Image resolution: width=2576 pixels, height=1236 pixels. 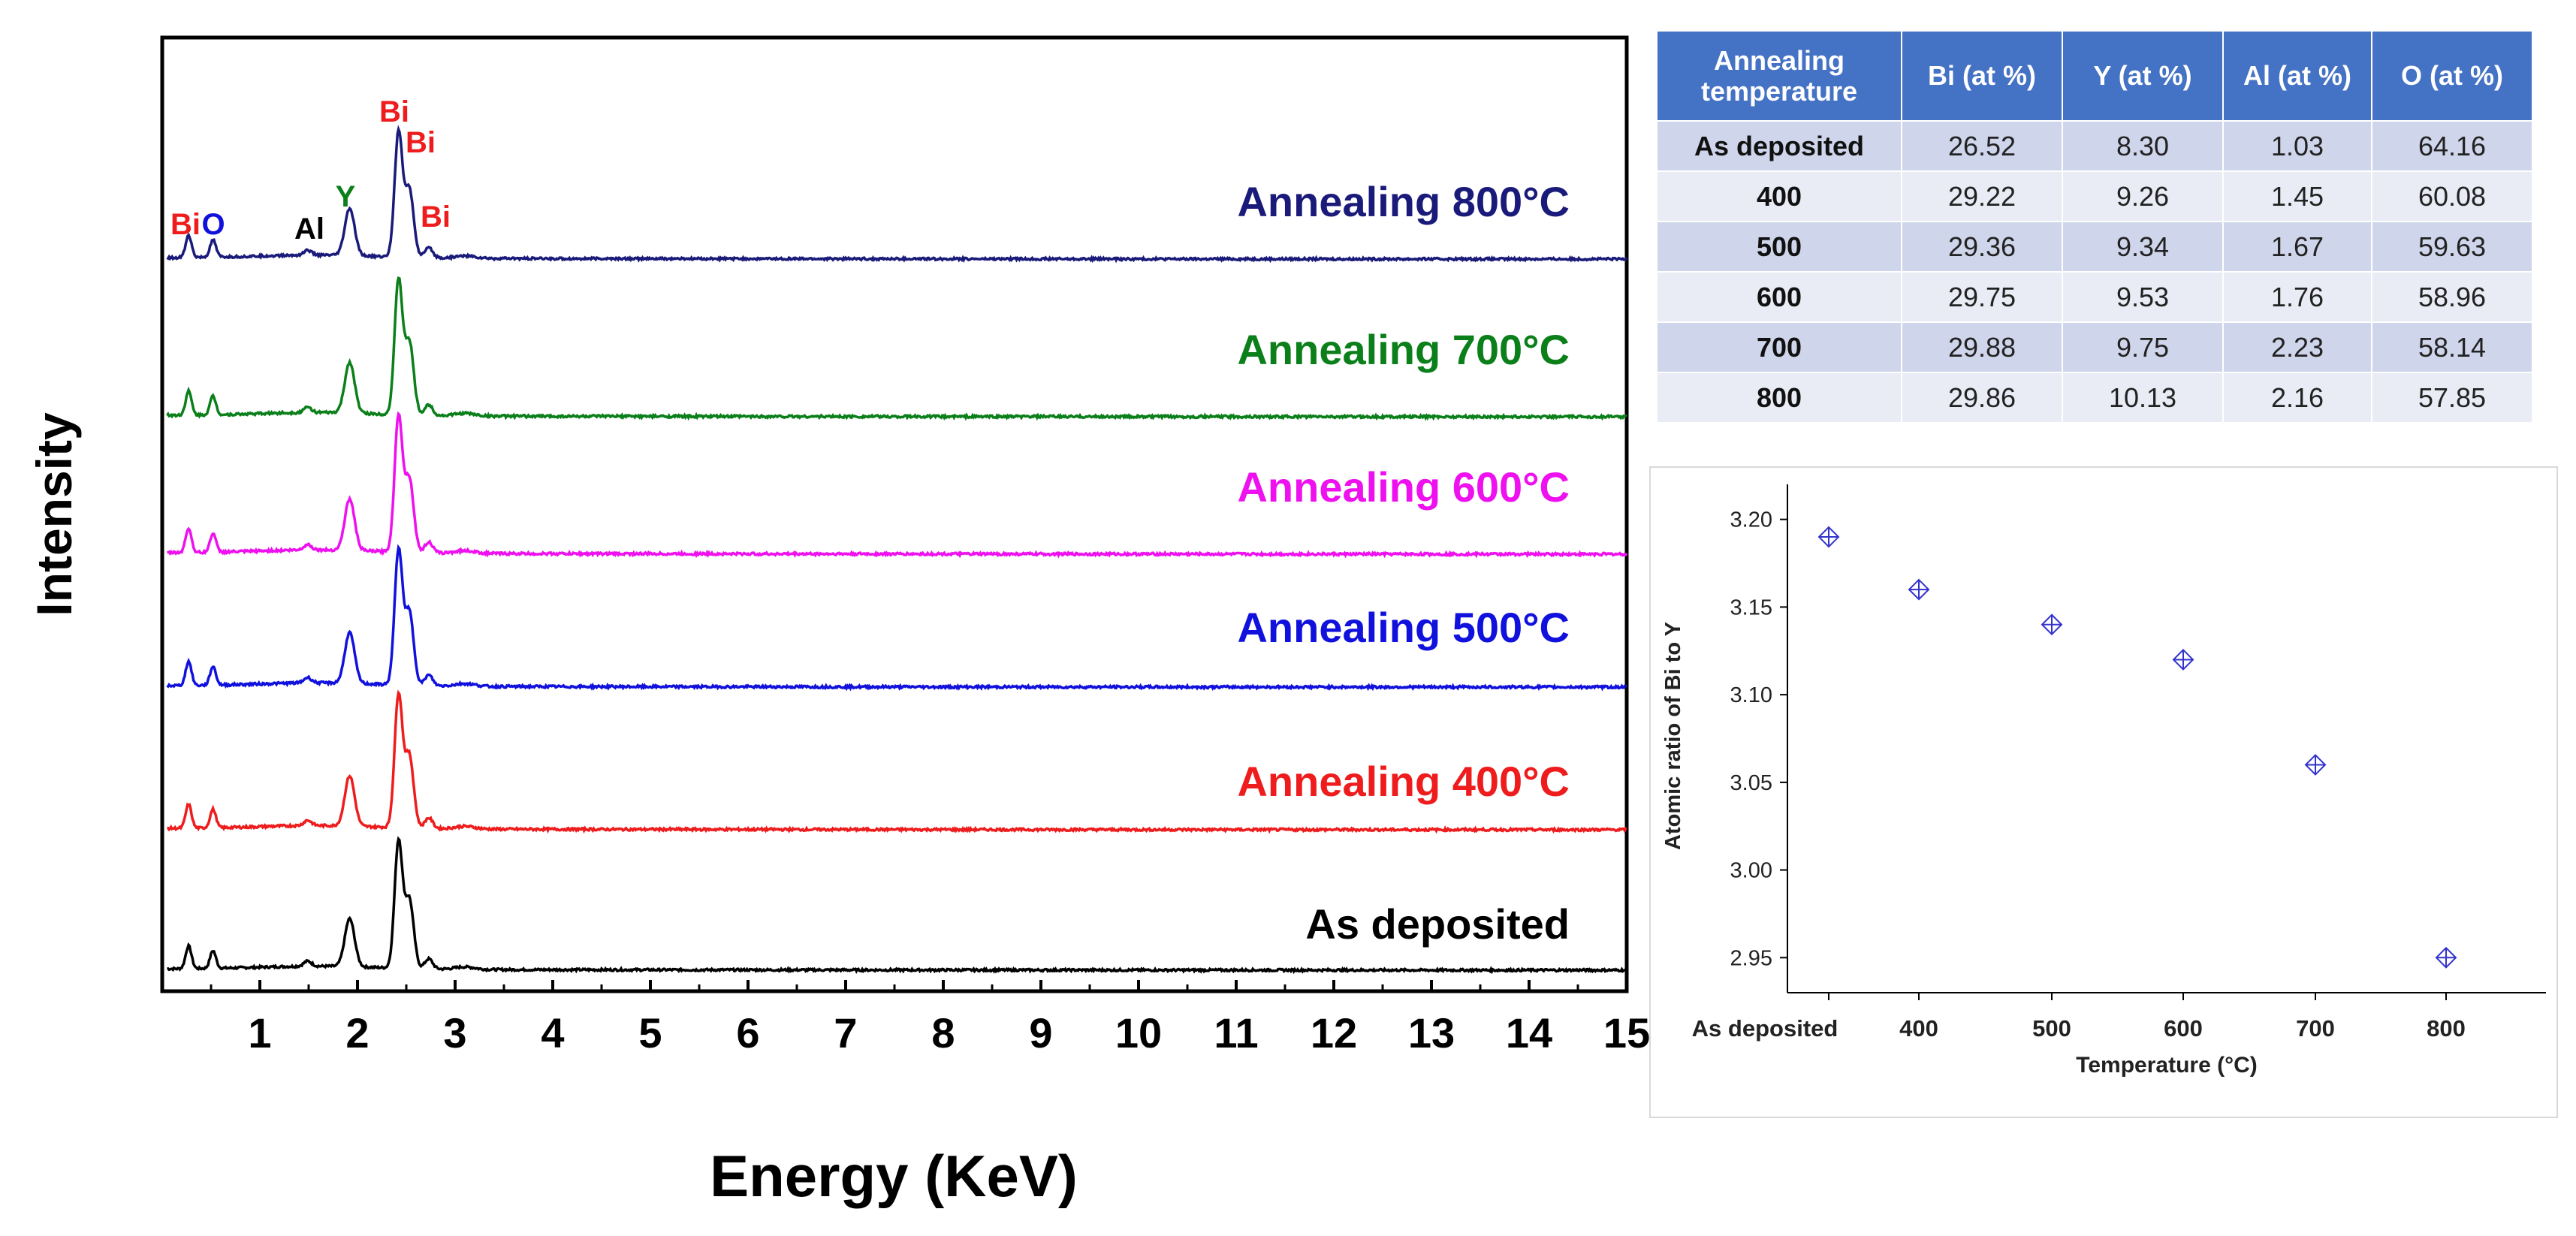 What do you see at coordinates (1779, 247) in the screenshot?
I see `table-cell: 500` at bounding box center [1779, 247].